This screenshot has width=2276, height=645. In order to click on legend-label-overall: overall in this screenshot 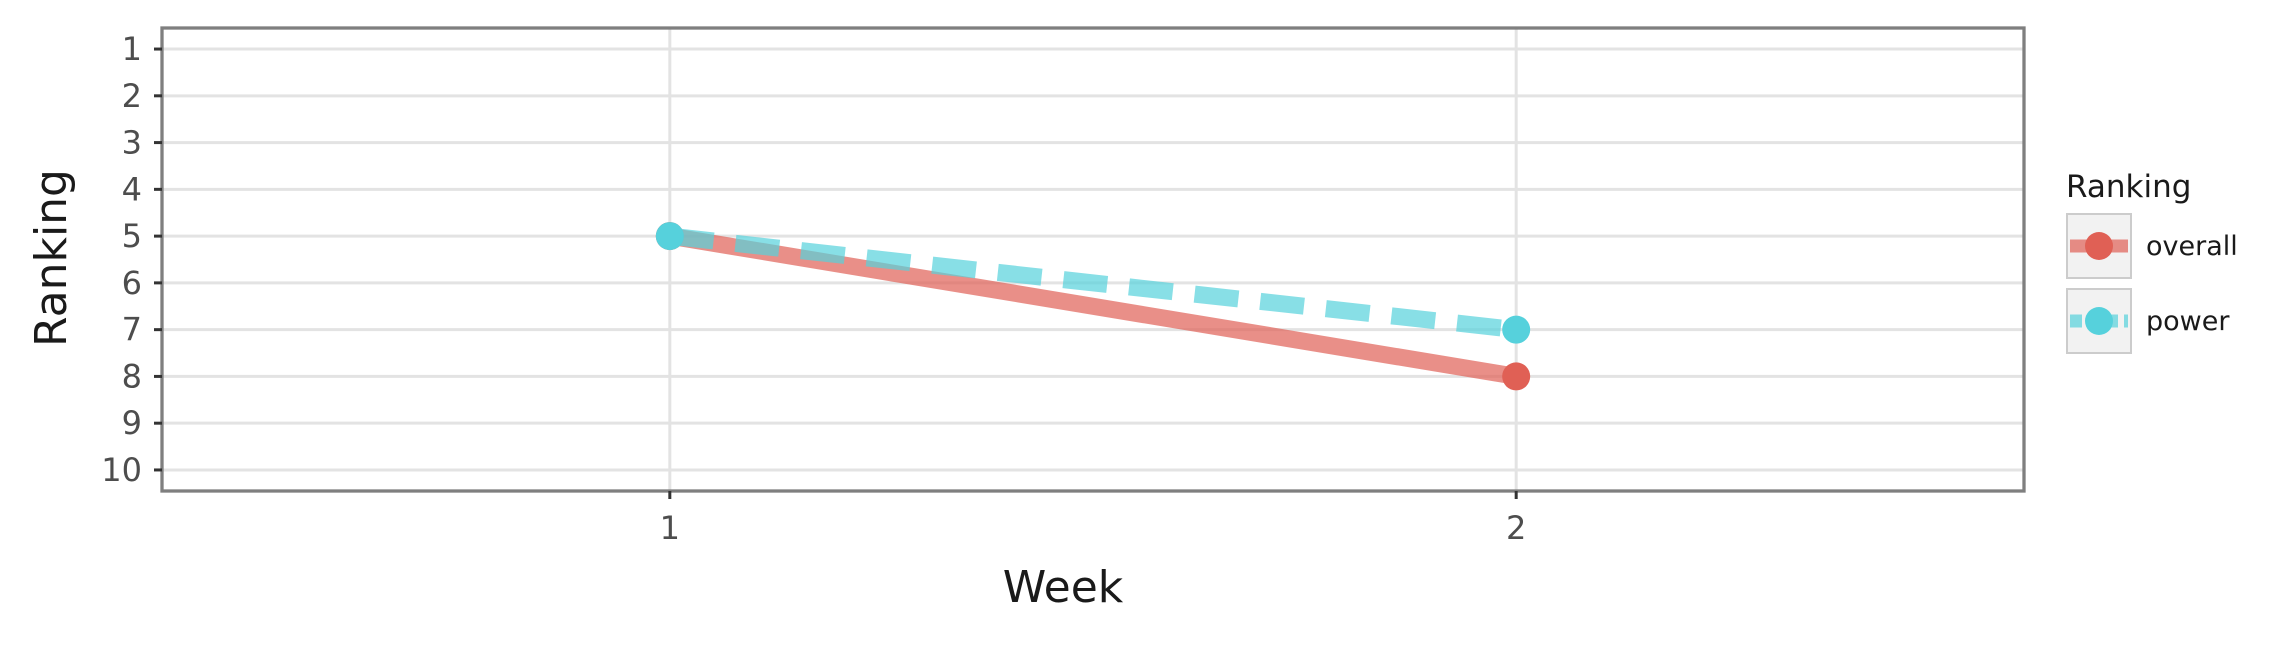, I will do `click(2192, 246)`.